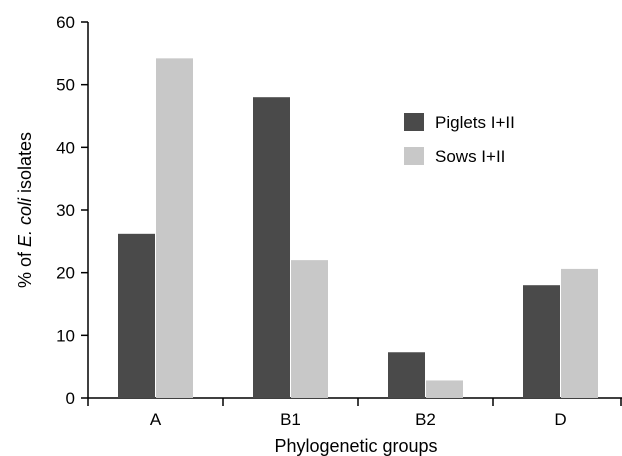 The image size is (622, 456). What do you see at coordinates (174, 228) in the screenshot?
I see `bar-sows-a` at bounding box center [174, 228].